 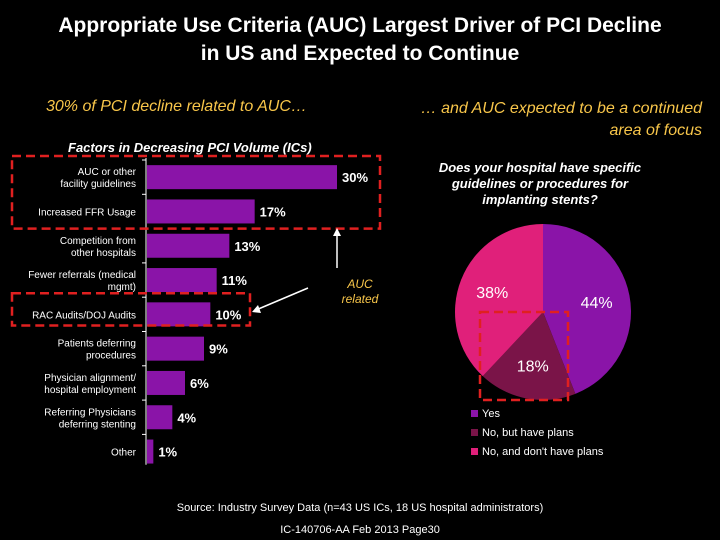 What do you see at coordinates (124, 453) in the screenshot?
I see `bar-category-label: Other` at bounding box center [124, 453].